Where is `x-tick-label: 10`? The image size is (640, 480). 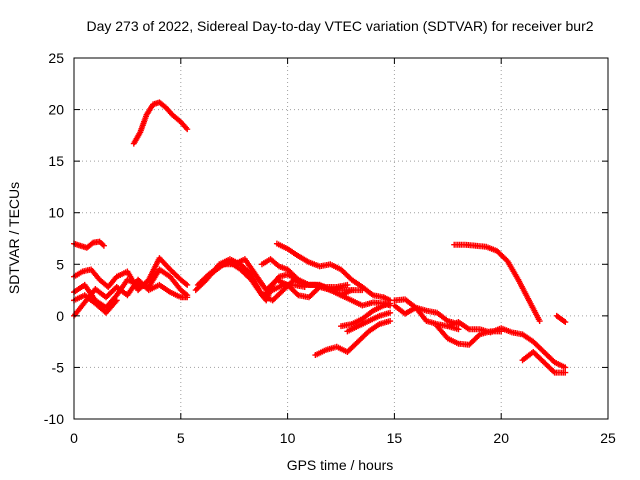 x-tick-label: 10 is located at coordinates (288, 438).